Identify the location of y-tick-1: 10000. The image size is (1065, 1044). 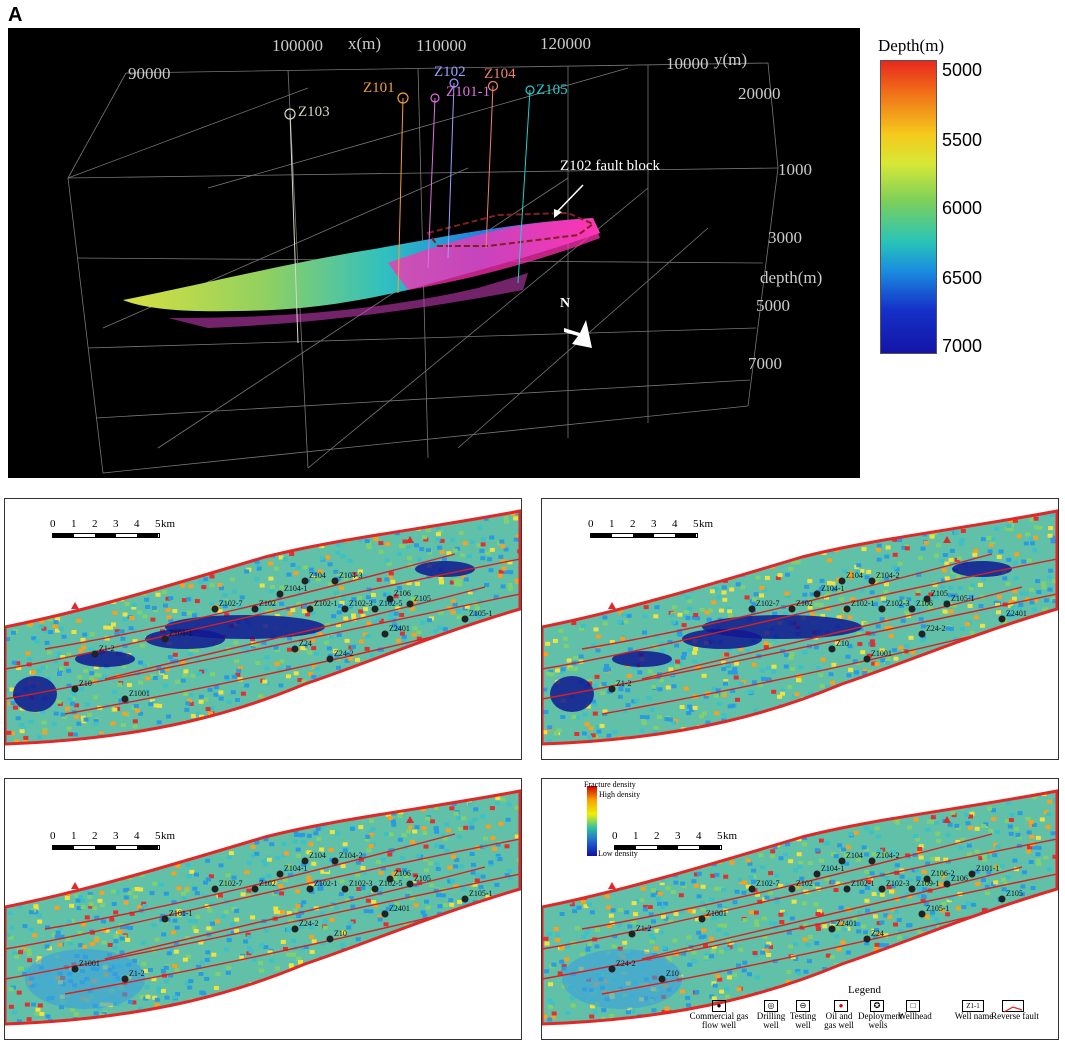
(687, 63).